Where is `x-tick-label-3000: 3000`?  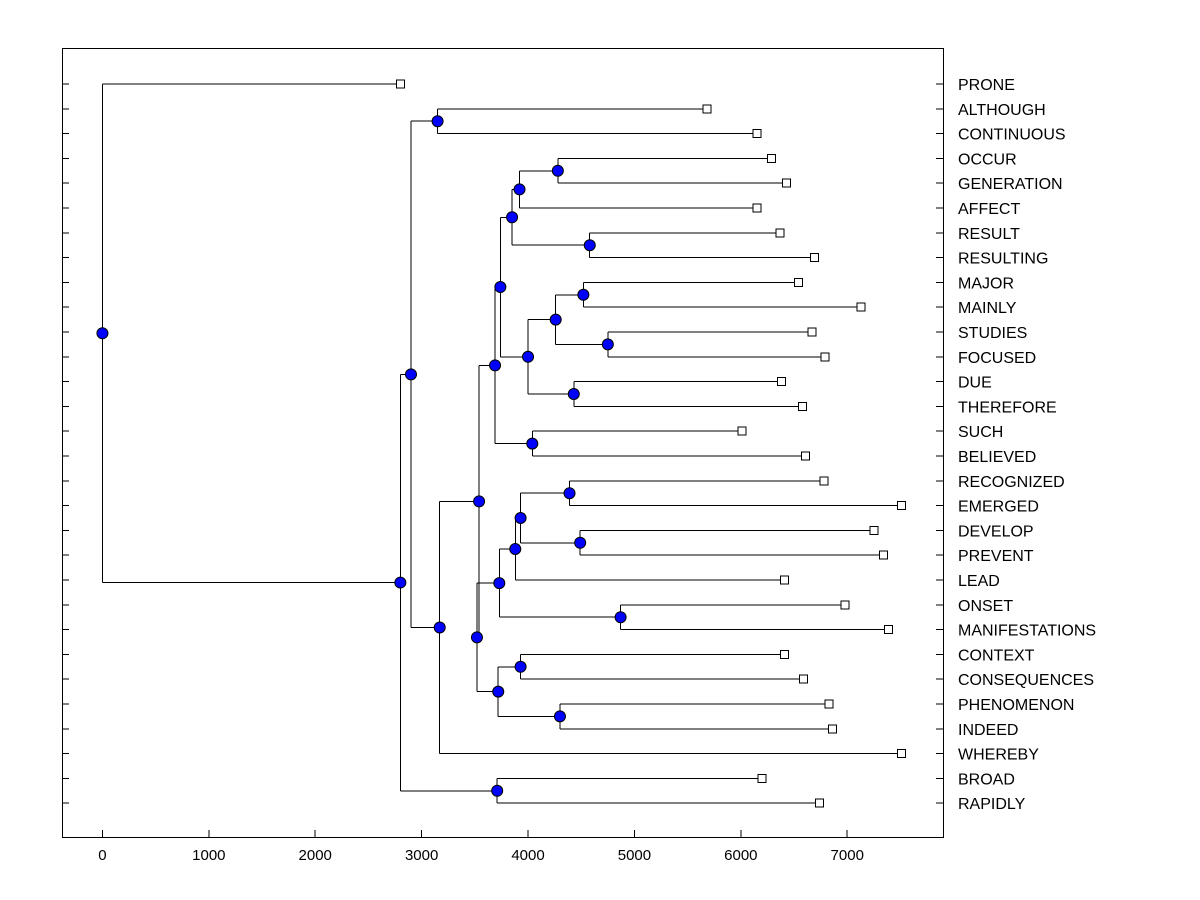
x-tick-label-3000: 3000 is located at coordinates (421, 855).